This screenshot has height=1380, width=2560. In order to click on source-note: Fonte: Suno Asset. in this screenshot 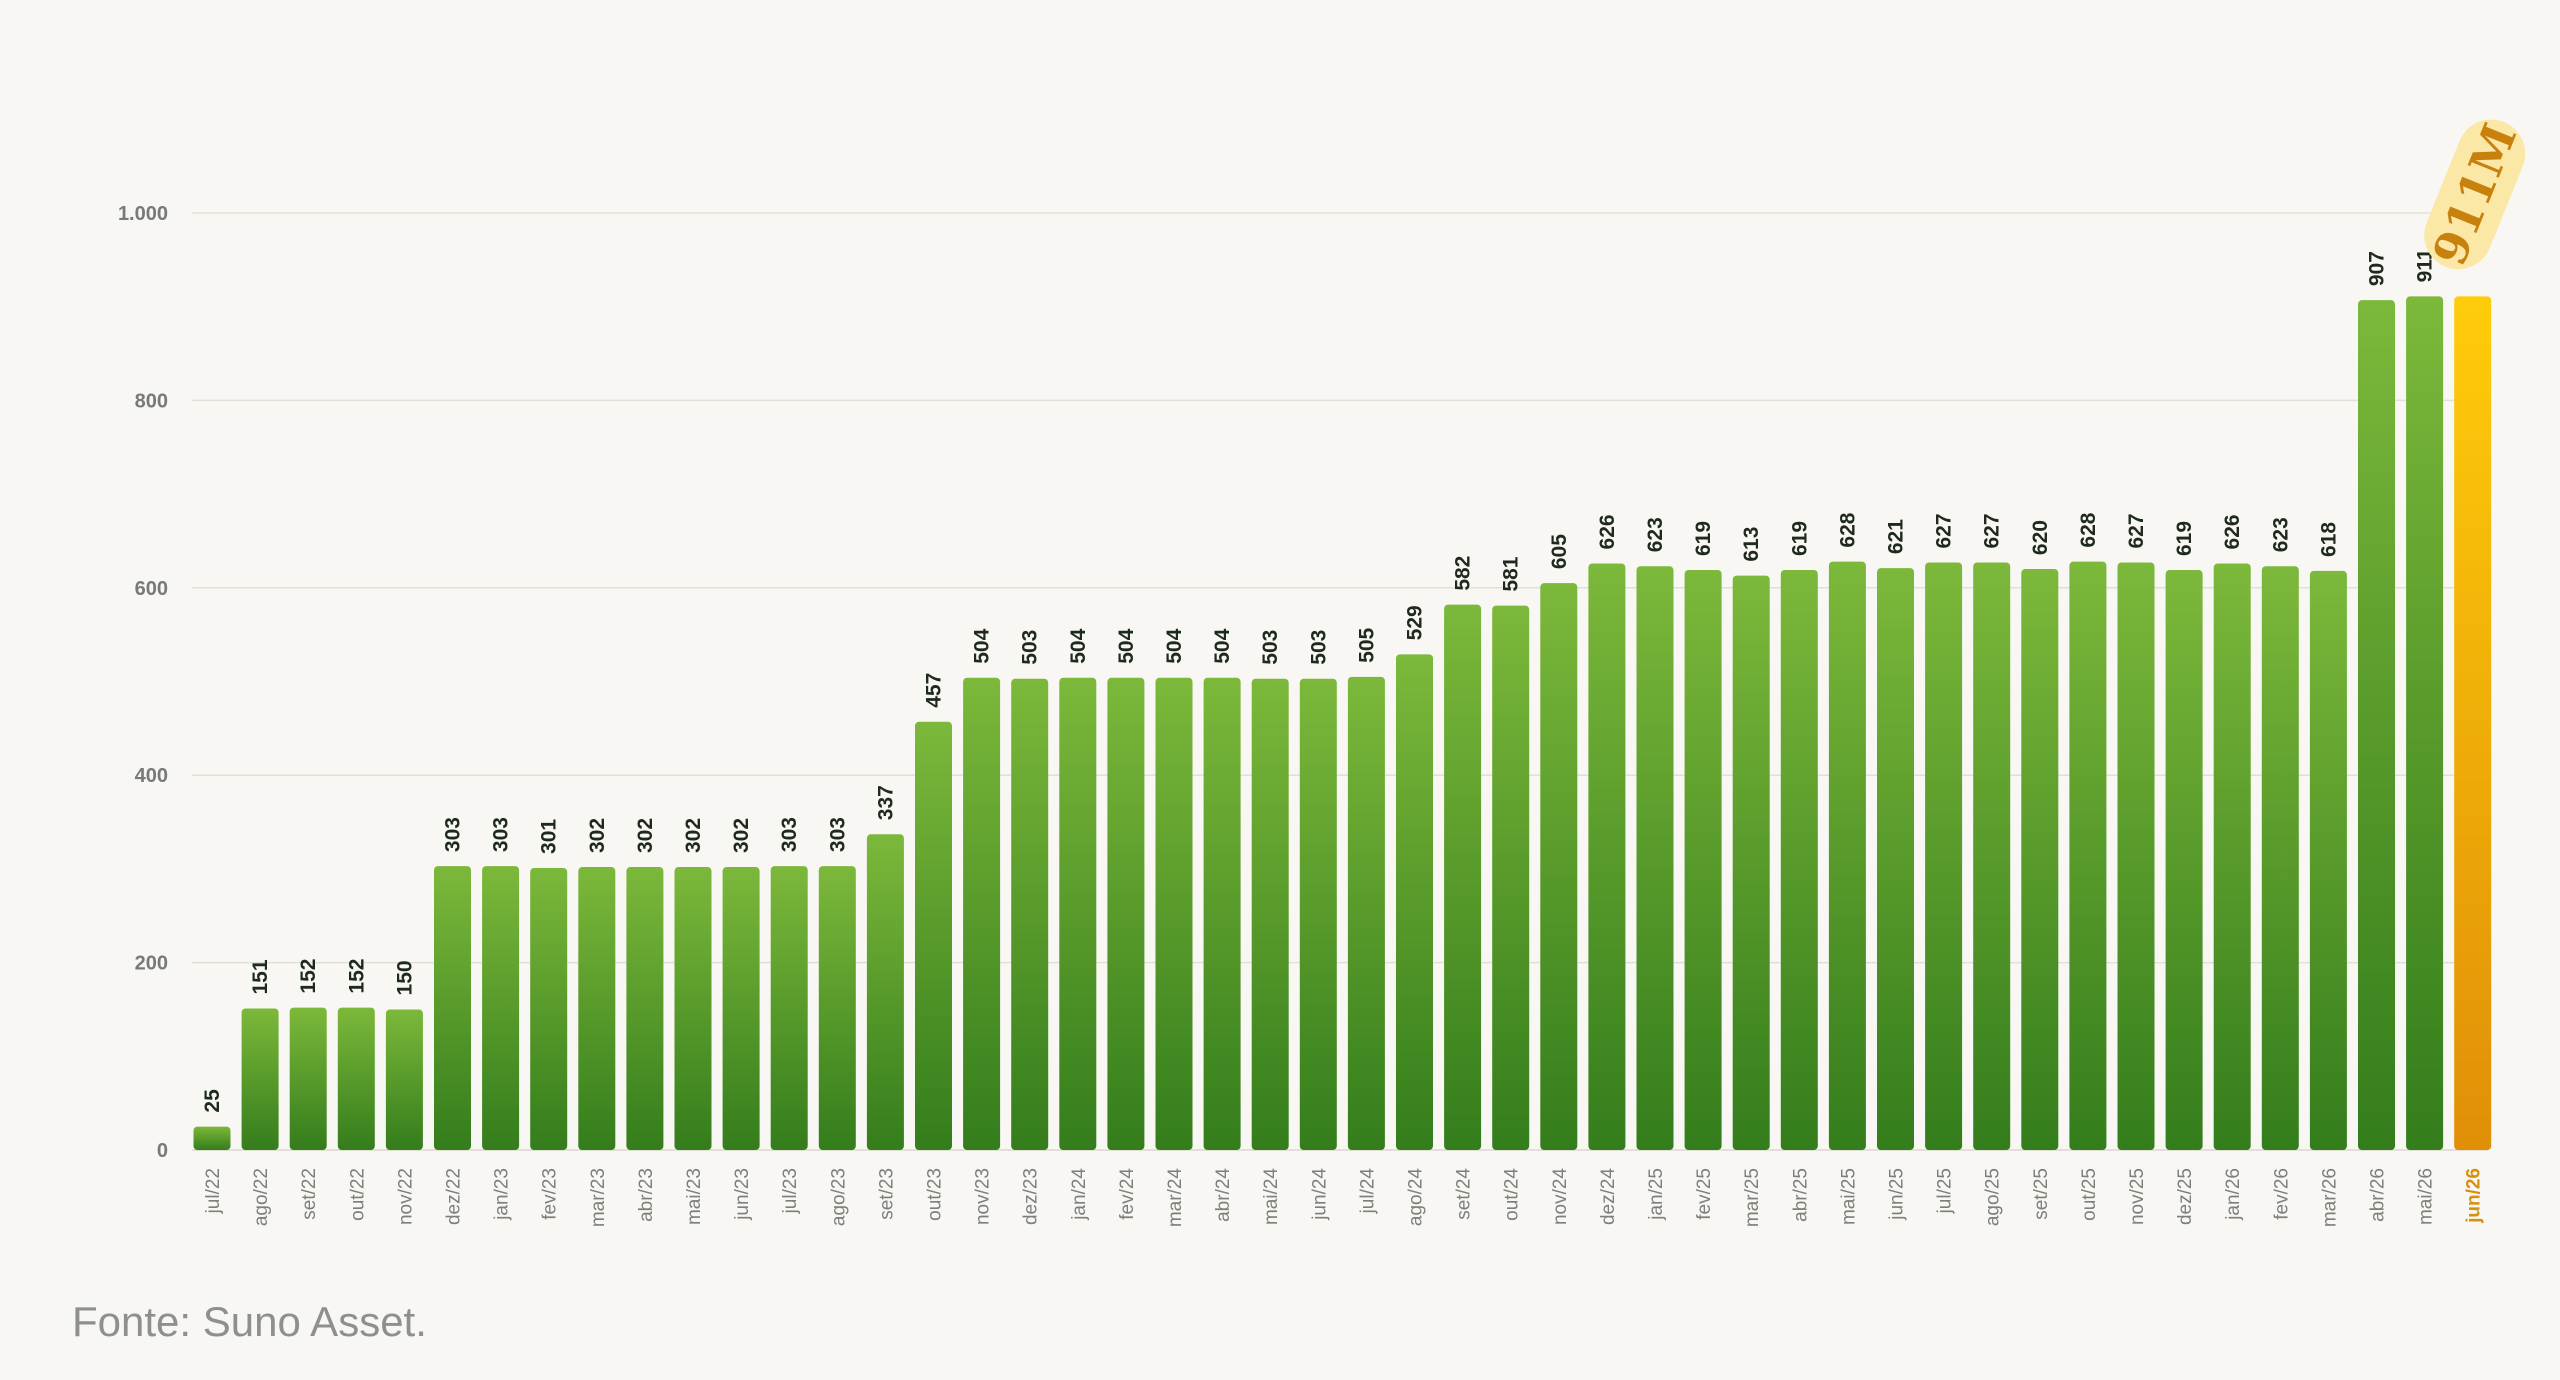, I will do `click(249, 1321)`.